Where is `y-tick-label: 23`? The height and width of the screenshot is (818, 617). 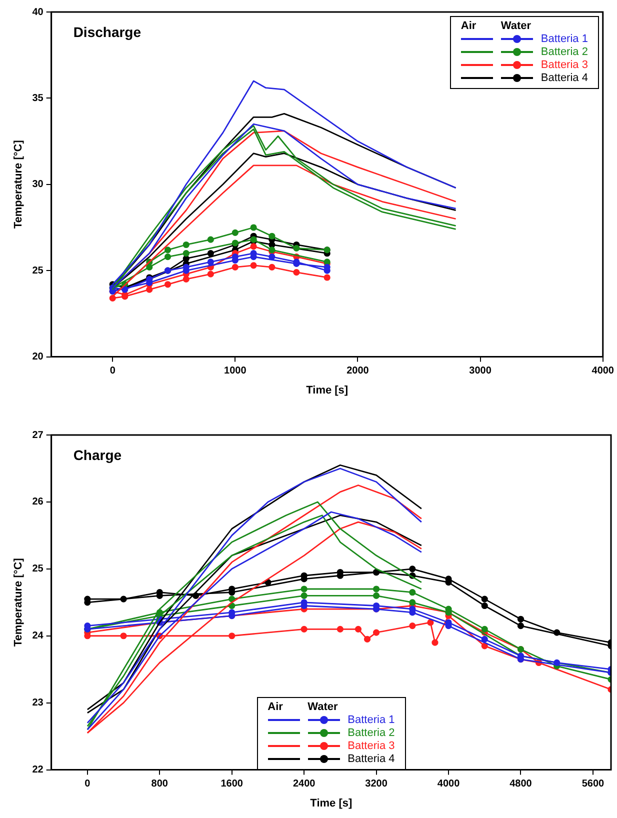
y-tick-label: 23 is located at coordinates (38, 703).